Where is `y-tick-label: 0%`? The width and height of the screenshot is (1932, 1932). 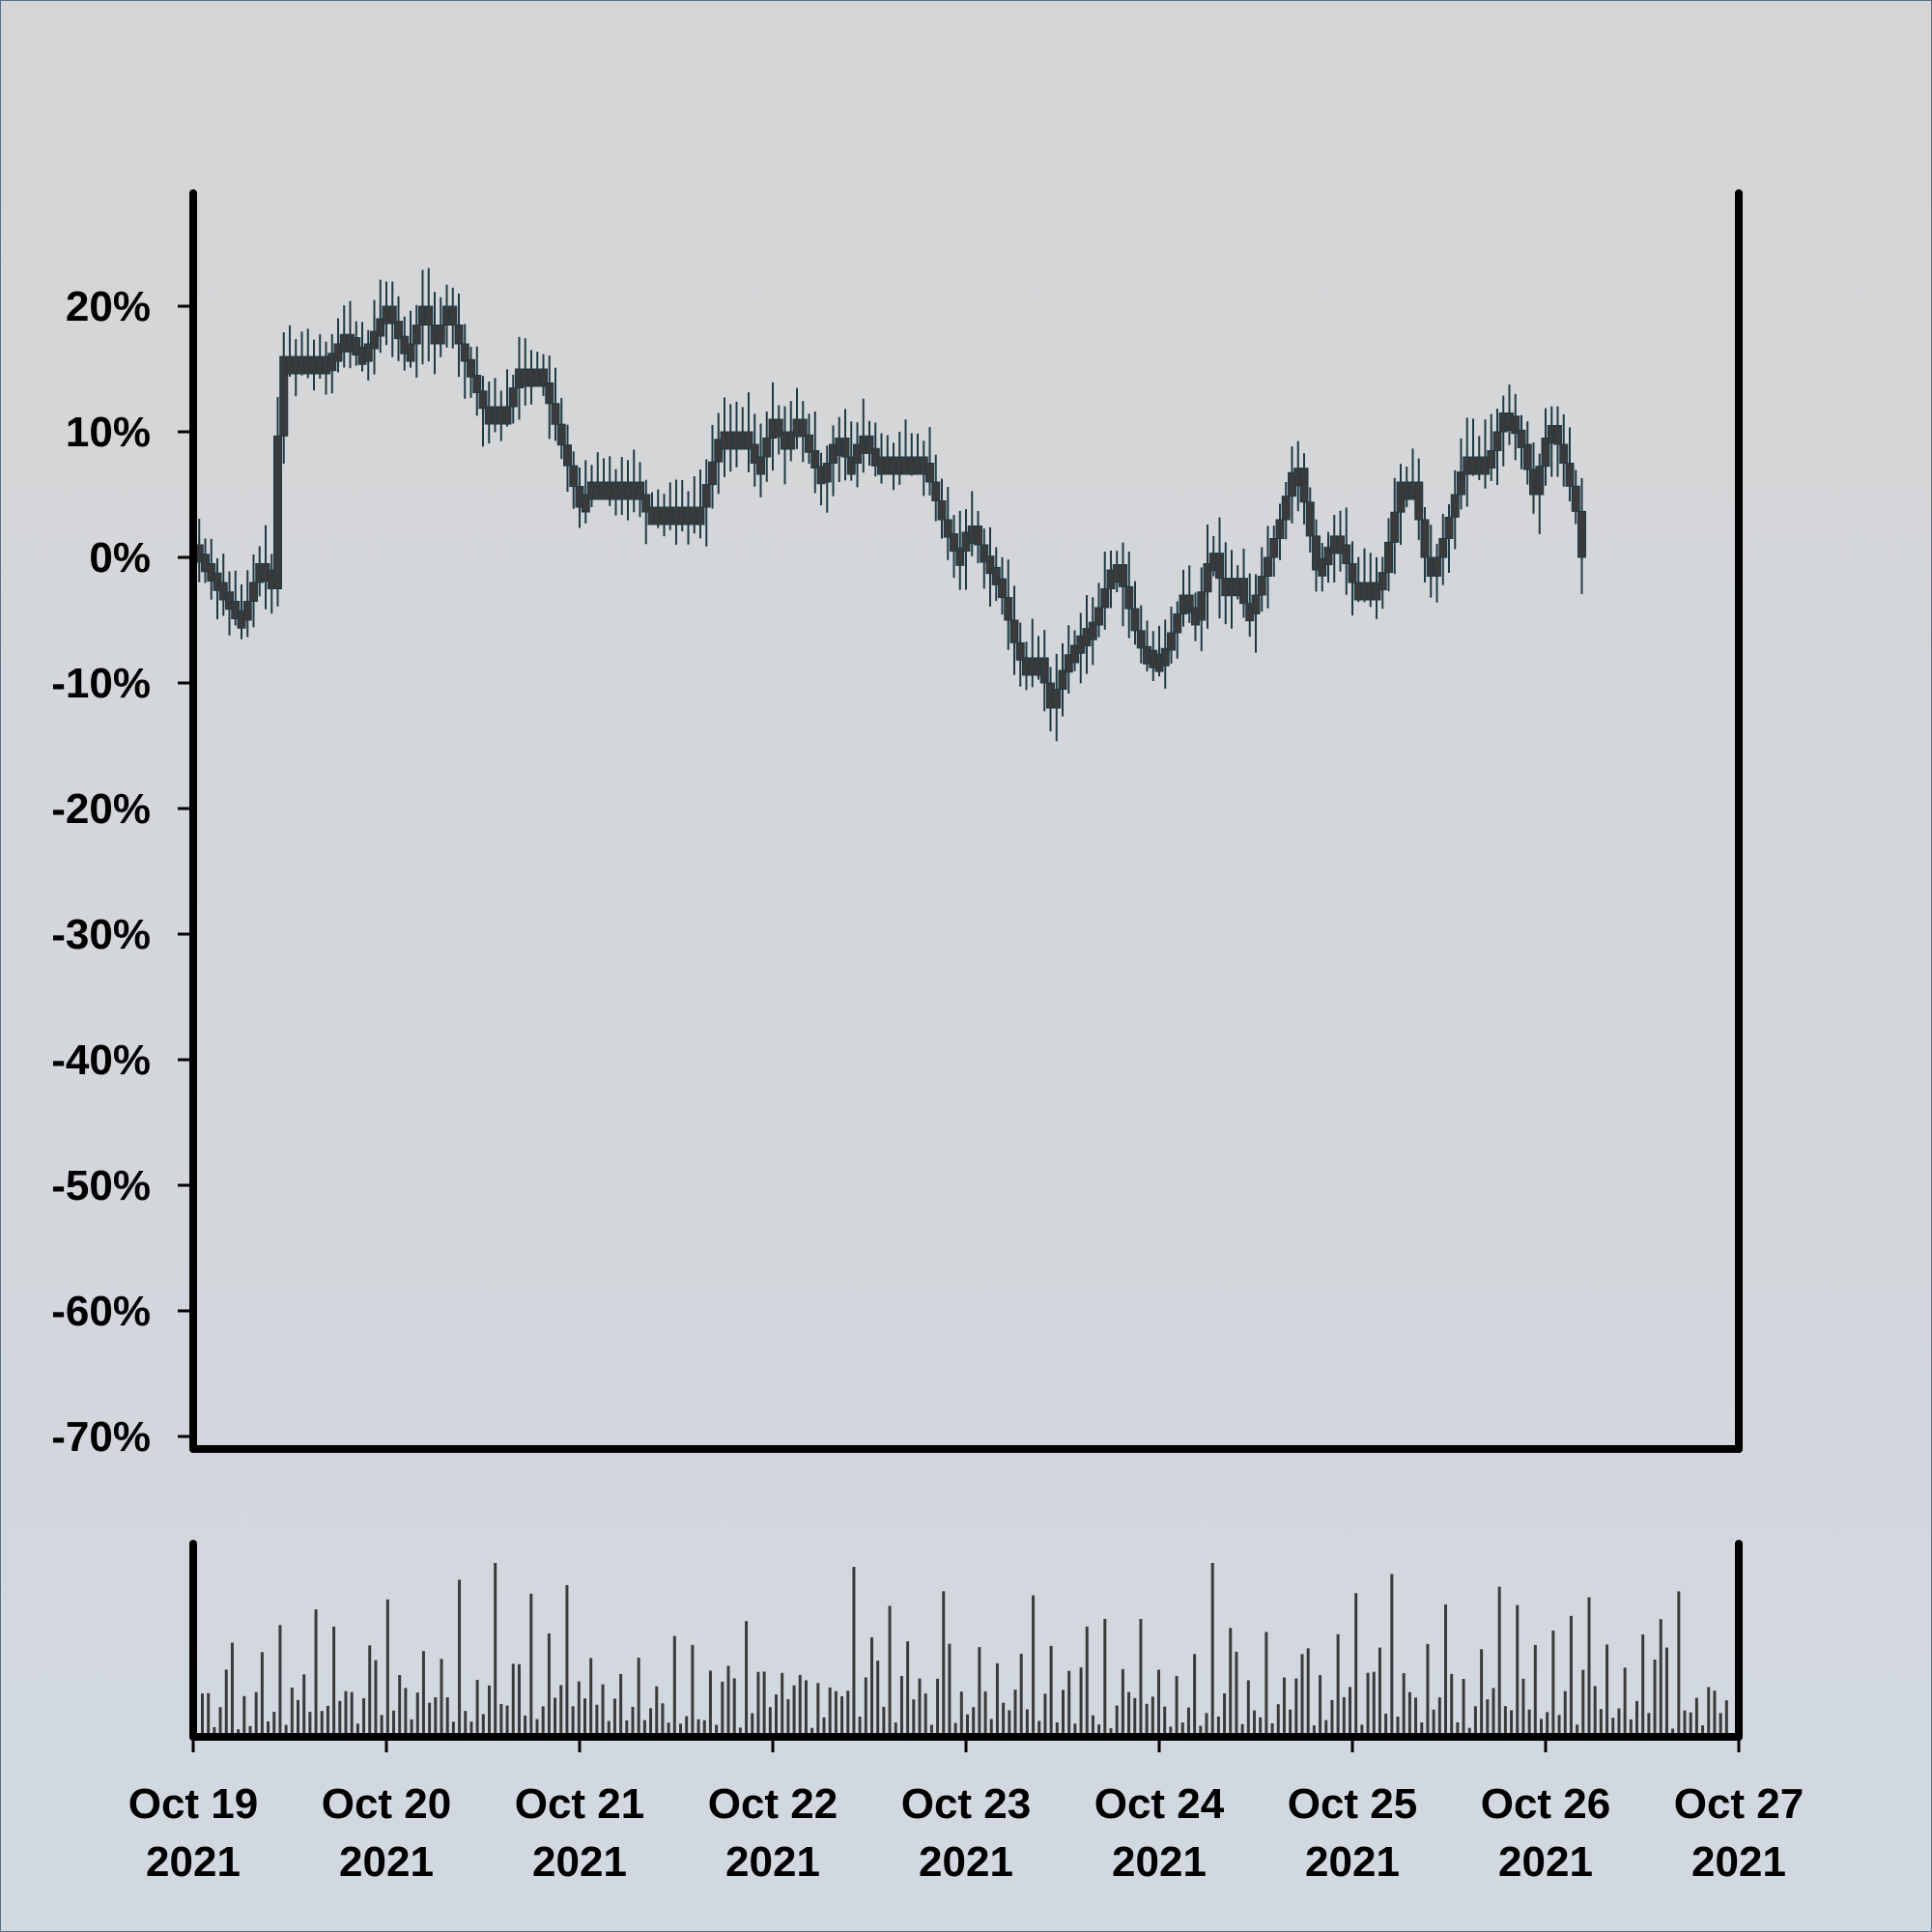 y-tick-label: 0% is located at coordinates (120, 558).